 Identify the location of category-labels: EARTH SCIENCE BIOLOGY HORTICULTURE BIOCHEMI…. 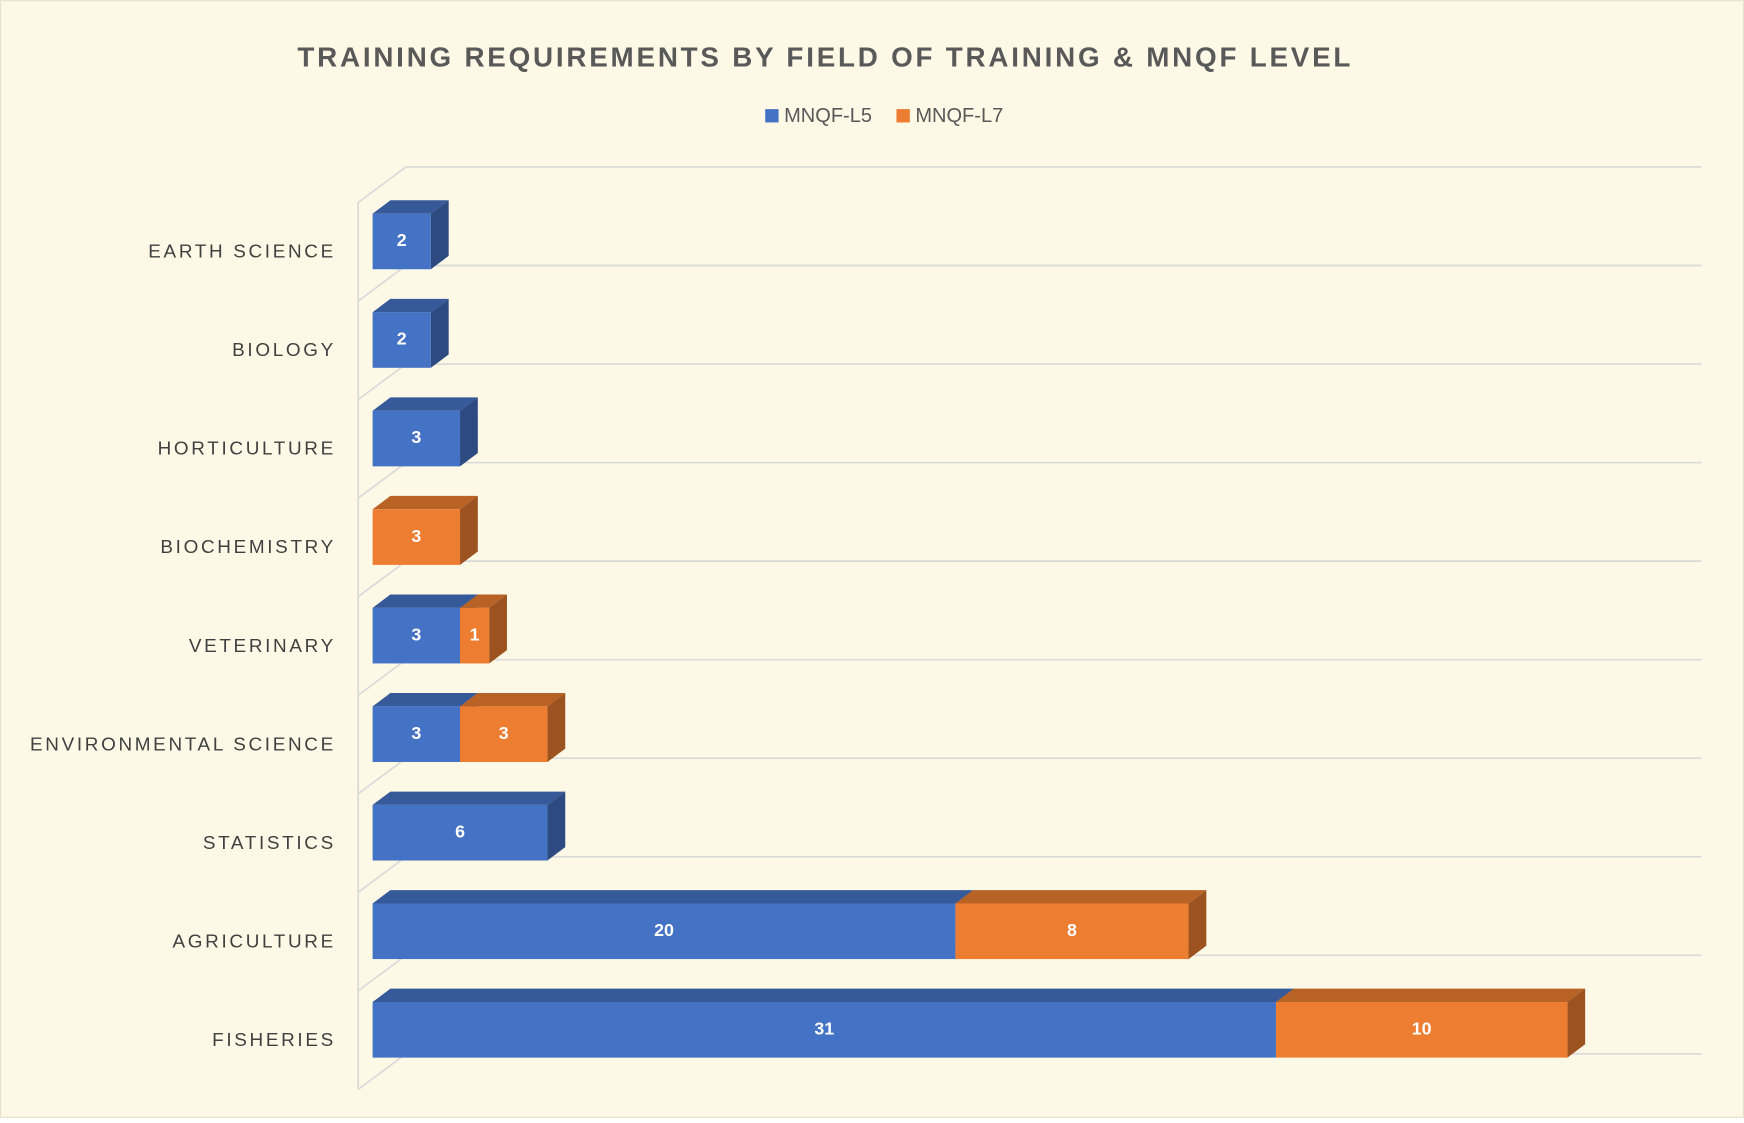
(183, 646).